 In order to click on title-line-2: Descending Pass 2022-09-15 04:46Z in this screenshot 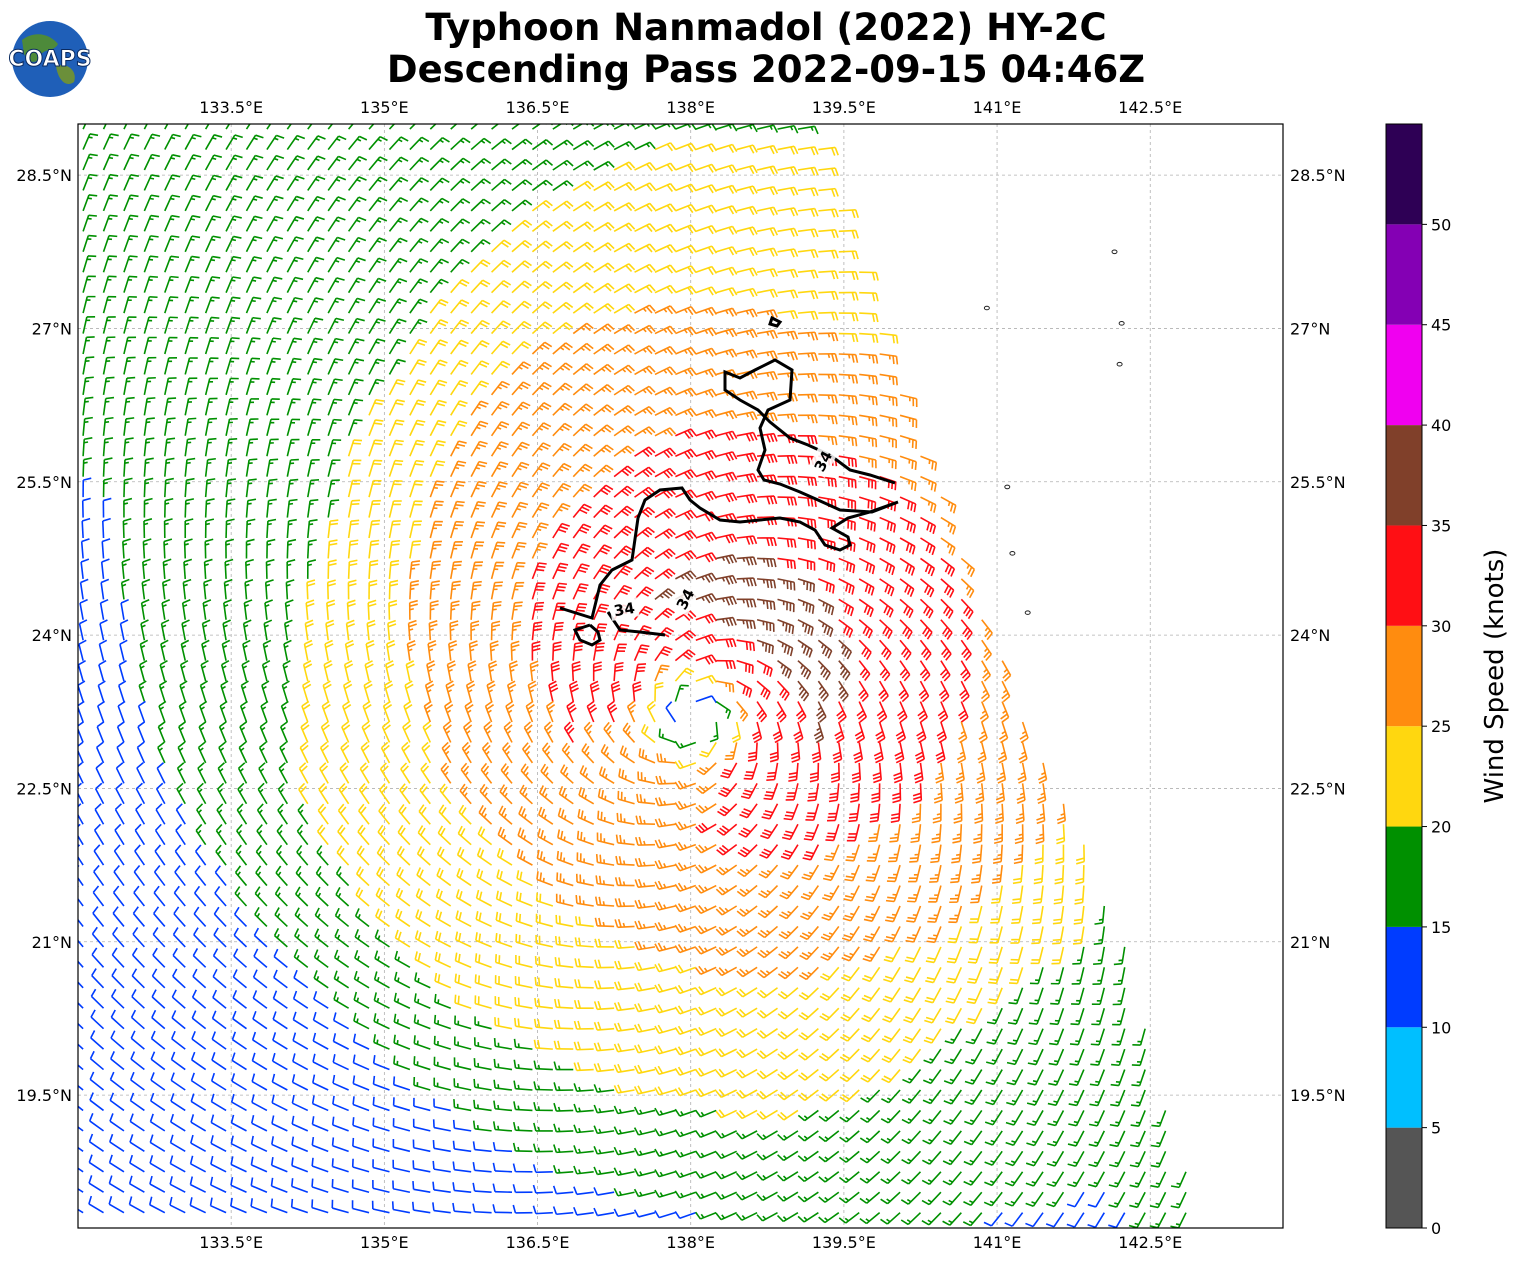, I will do `click(766, 69)`.